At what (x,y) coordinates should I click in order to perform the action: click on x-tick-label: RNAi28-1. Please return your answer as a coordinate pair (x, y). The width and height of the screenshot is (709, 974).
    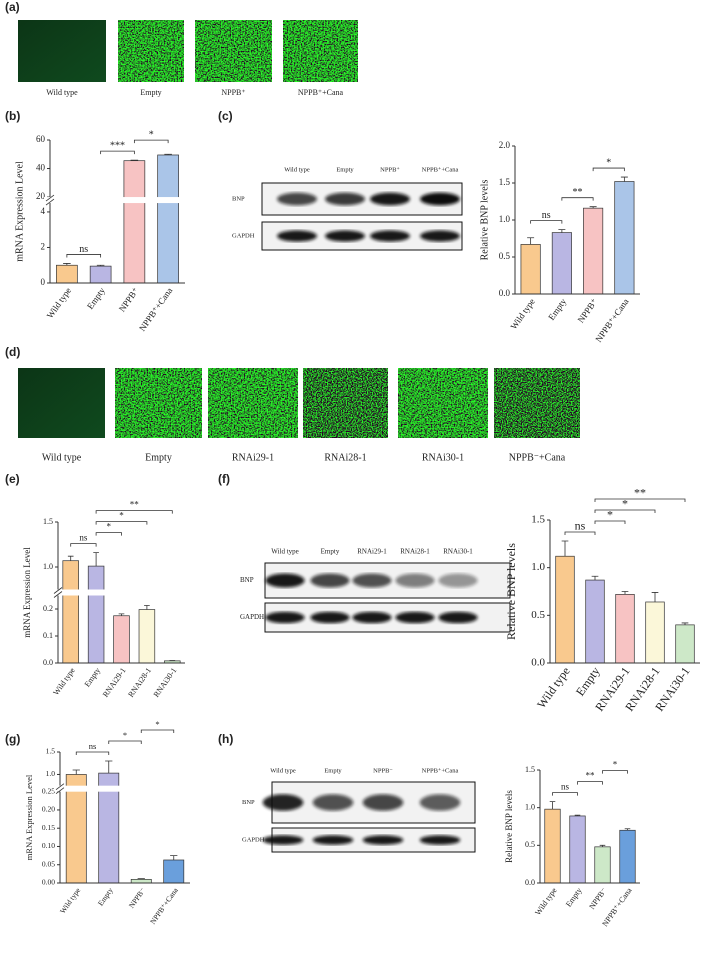
    Looking at the image, I should click on (139, 682).